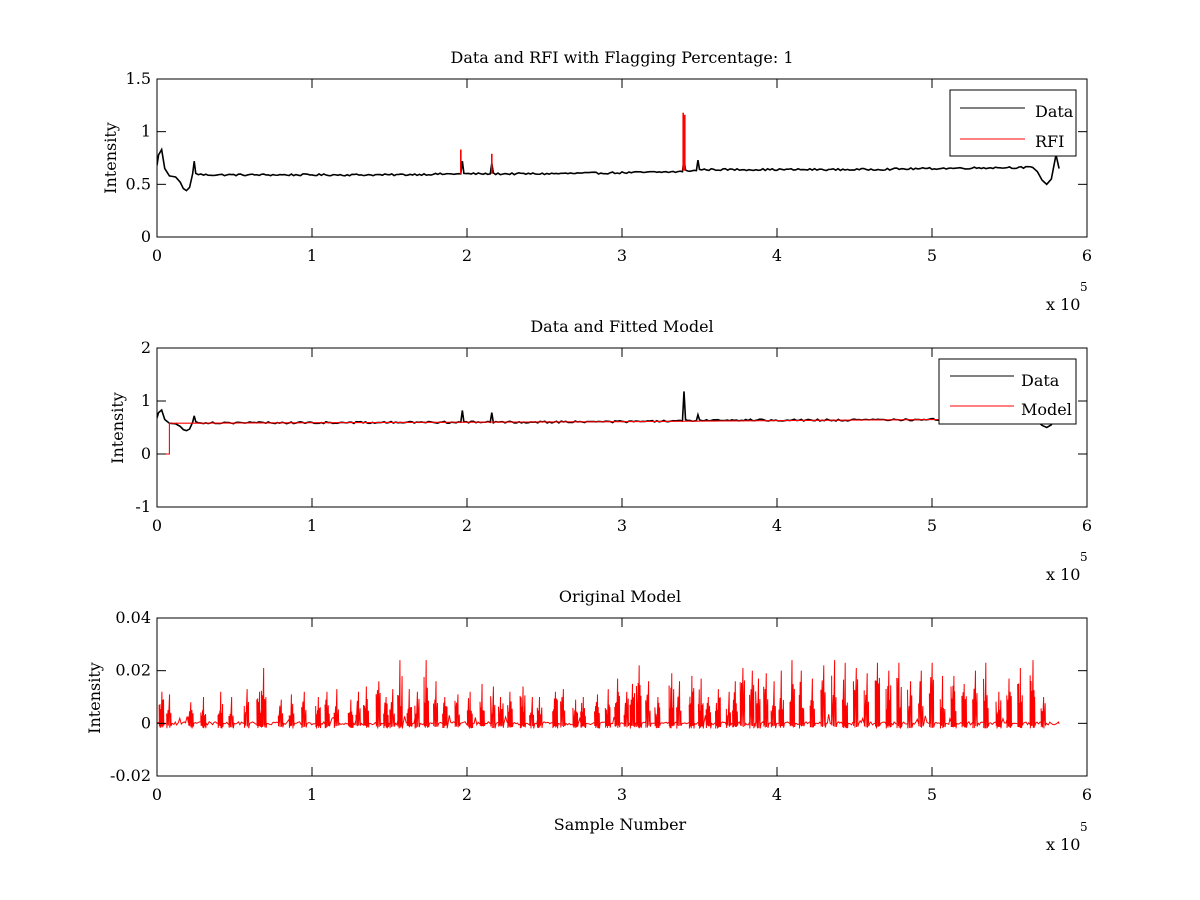 The image size is (1200, 900). Describe the element at coordinates (621, 57) in the screenshot. I see `panel-title: Data and RFI with Flagging Percentage: 1` at that location.